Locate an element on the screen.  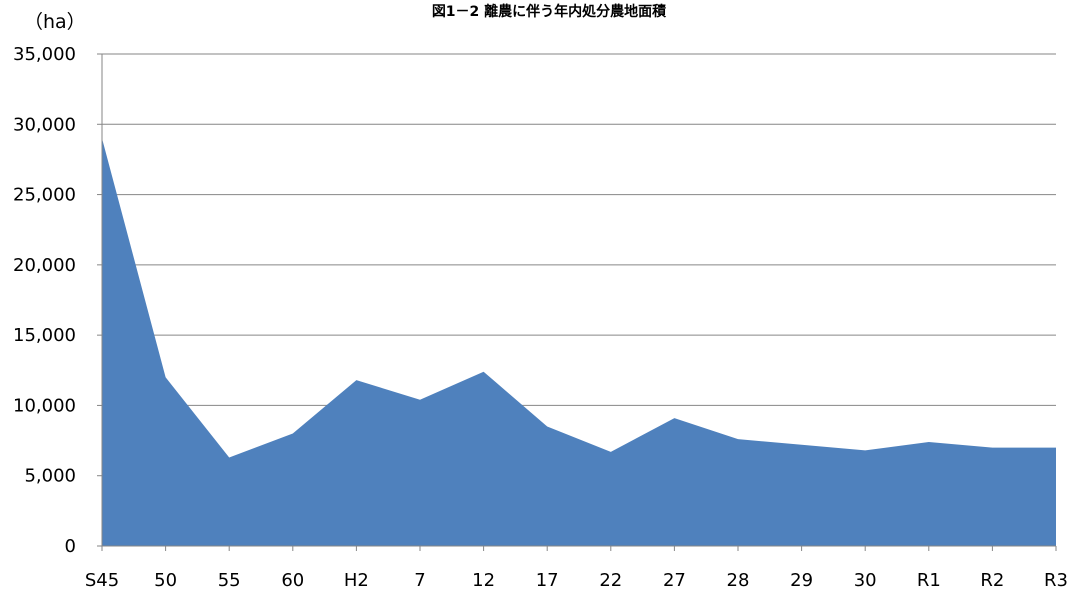
y-tick-label: 0 is located at coordinates (70, 546).